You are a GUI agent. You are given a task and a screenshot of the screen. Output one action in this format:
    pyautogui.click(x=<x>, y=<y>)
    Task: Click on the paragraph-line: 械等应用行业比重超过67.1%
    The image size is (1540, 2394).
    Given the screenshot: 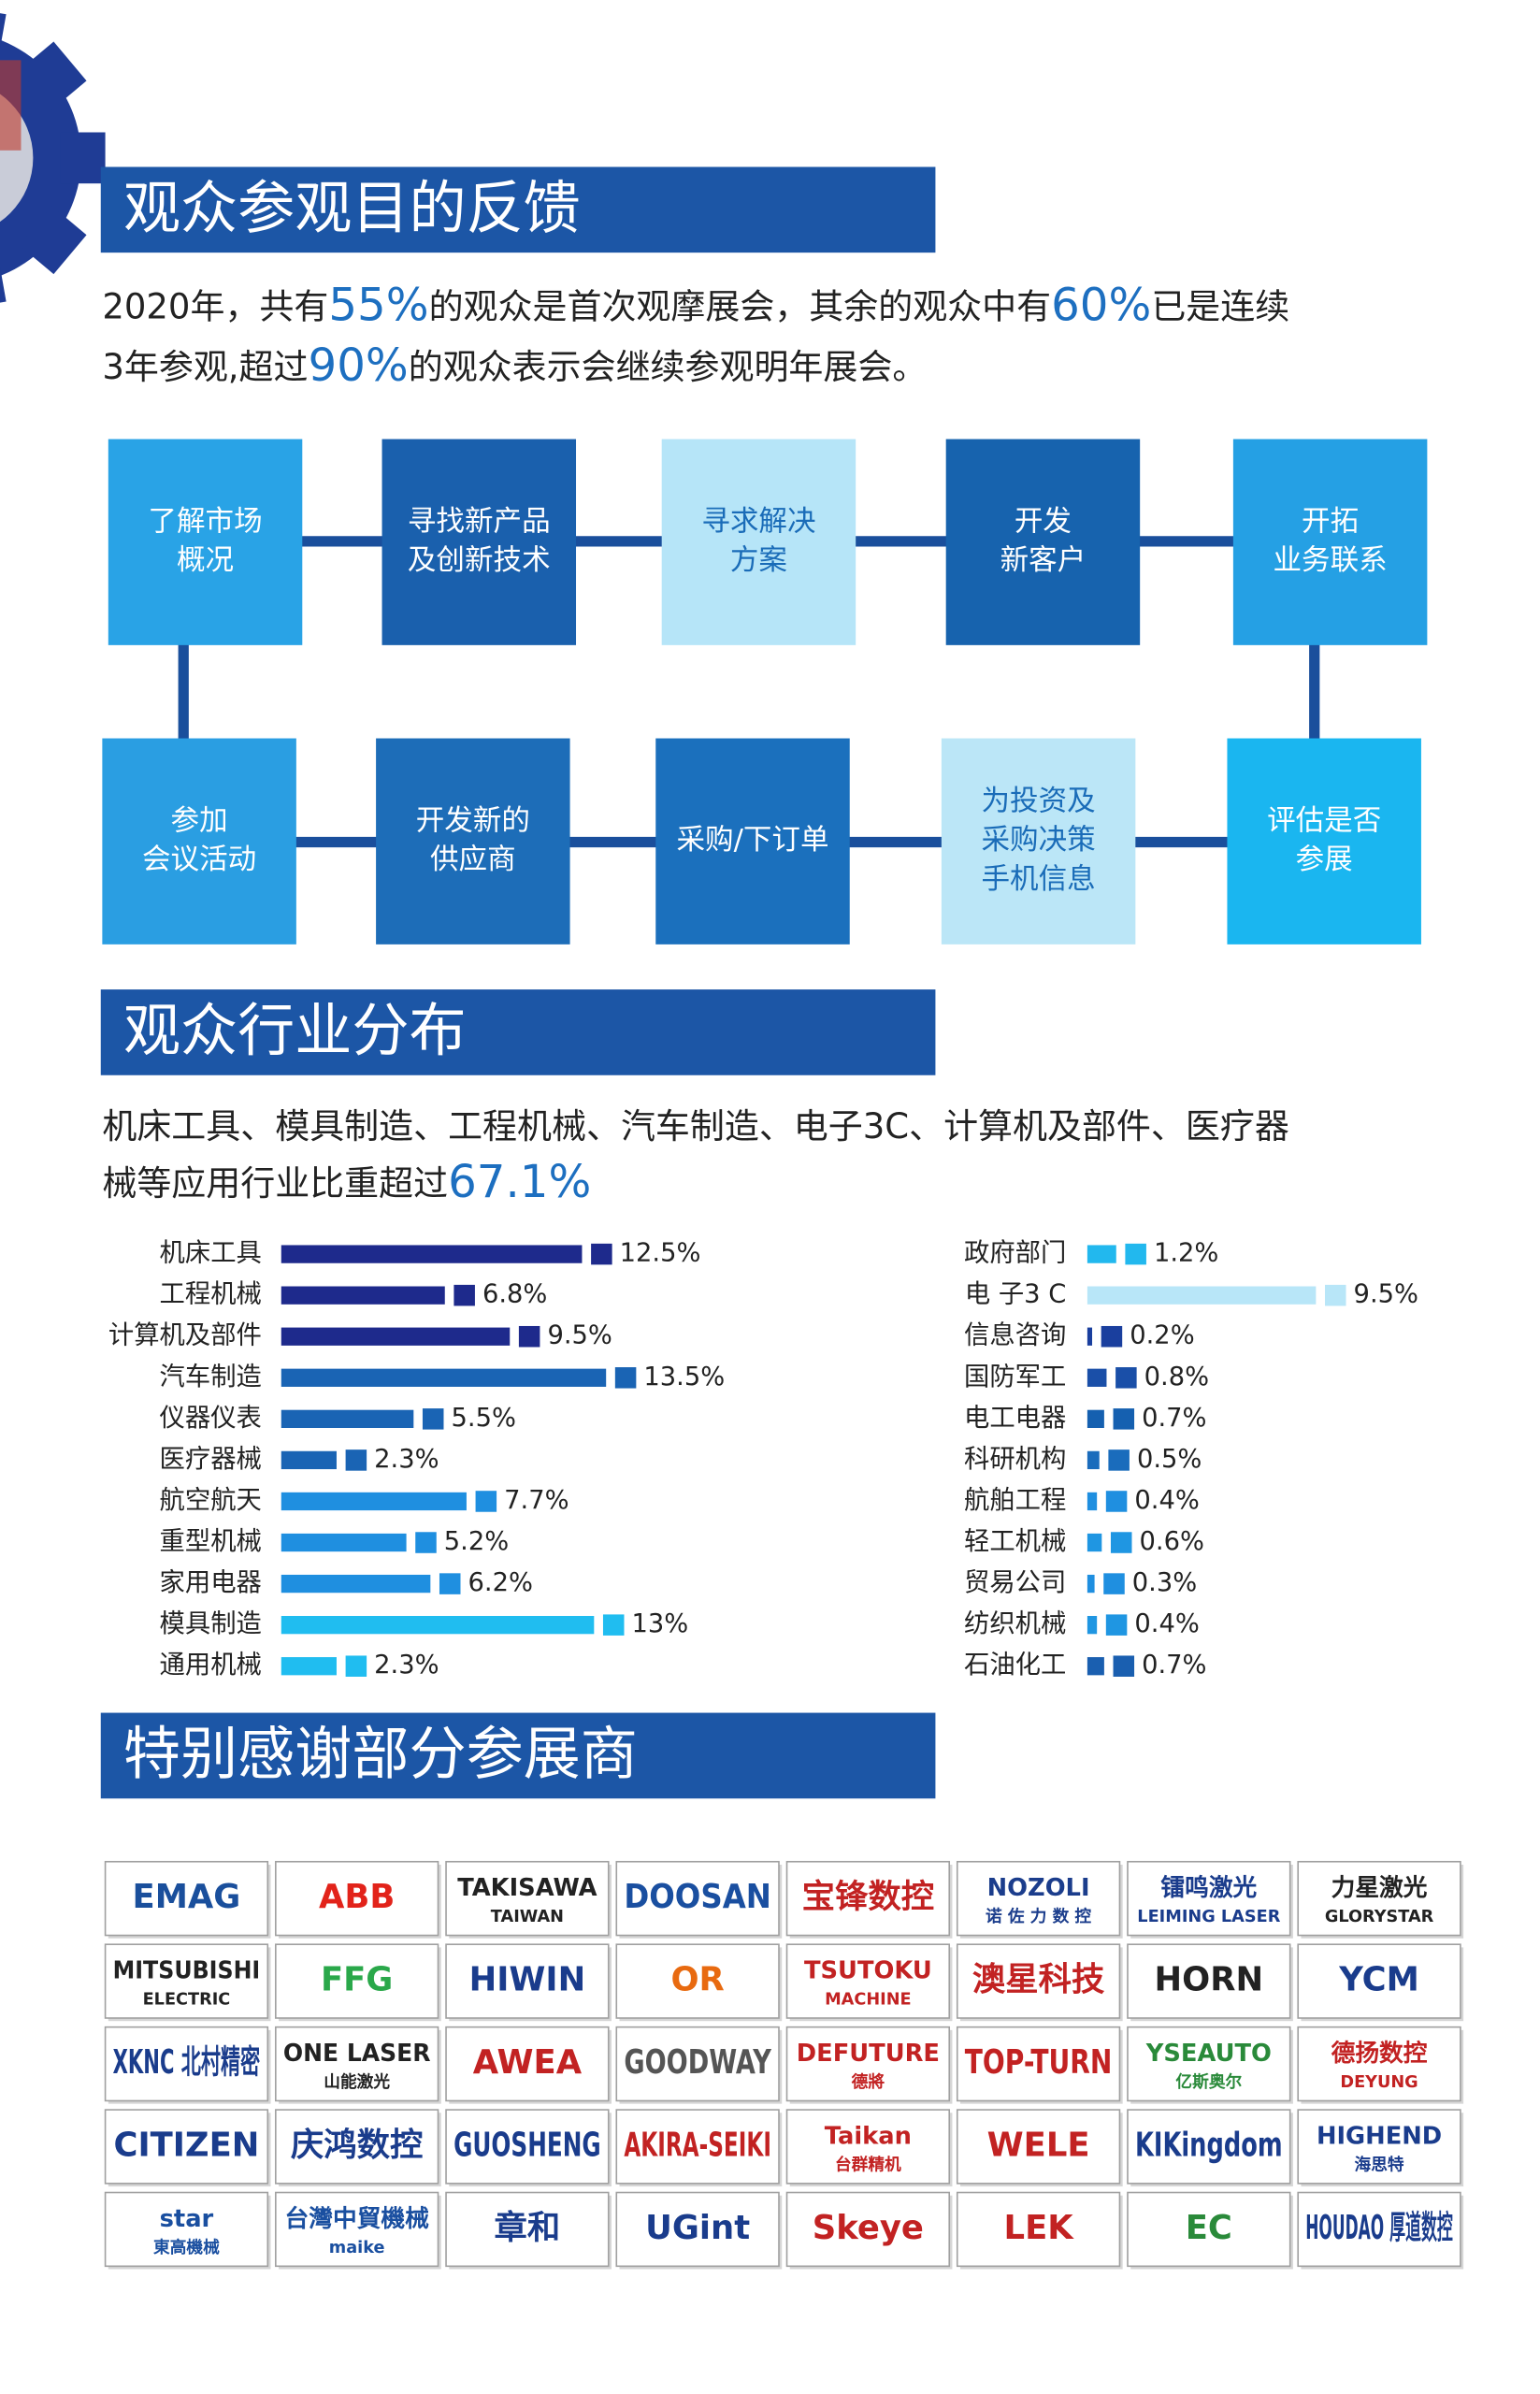 What is the action you would take?
    pyautogui.click(x=346, y=1182)
    